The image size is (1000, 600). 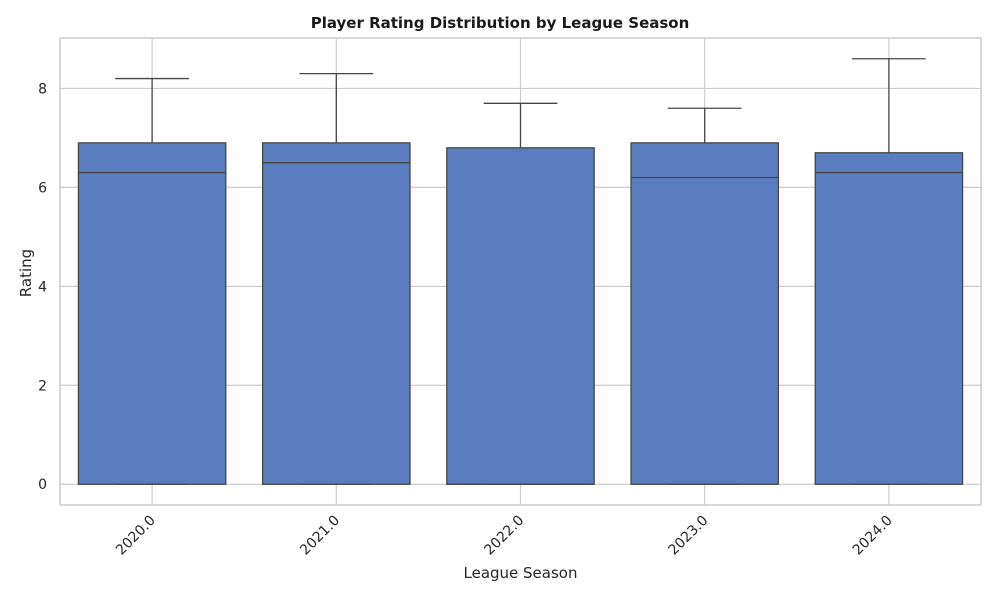 What do you see at coordinates (42, 386) in the screenshot?
I see `y-tick-label: 2` at bounding box center [42, 386].